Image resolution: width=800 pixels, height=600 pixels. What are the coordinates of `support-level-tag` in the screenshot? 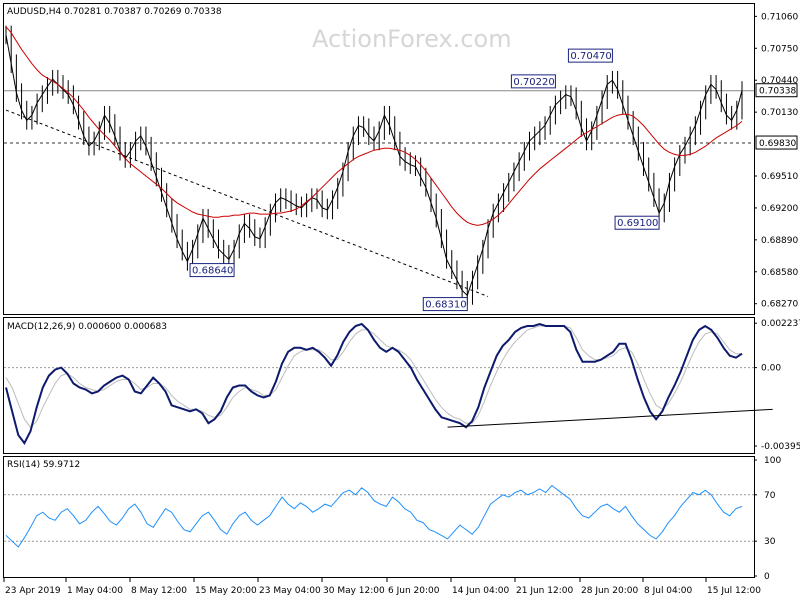 It's located at (776, 142).